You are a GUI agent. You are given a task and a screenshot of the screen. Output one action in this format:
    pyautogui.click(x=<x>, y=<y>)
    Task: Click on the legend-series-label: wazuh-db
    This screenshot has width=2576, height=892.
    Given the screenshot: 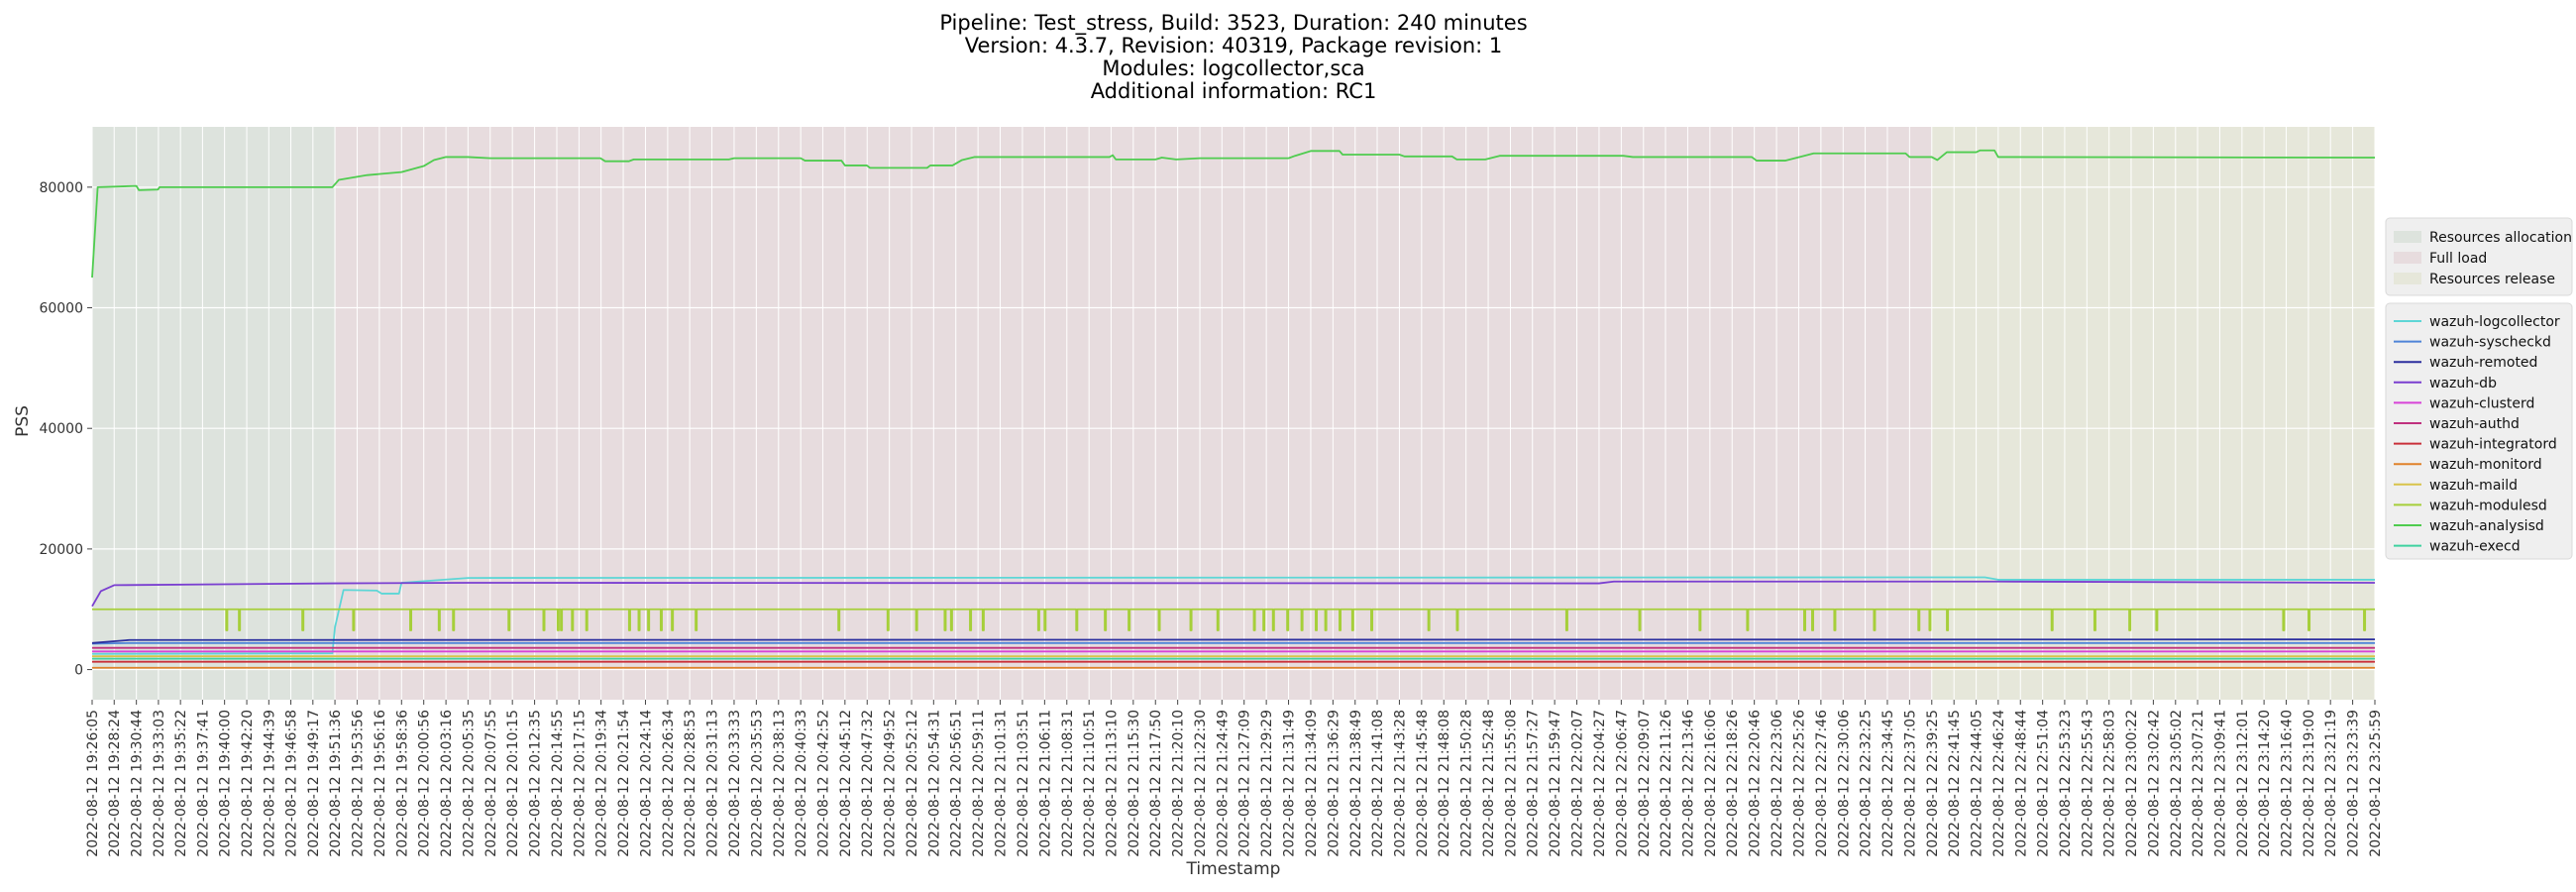 What is the action you would take?
    pyautogui.click(x=2463, y=383)
    